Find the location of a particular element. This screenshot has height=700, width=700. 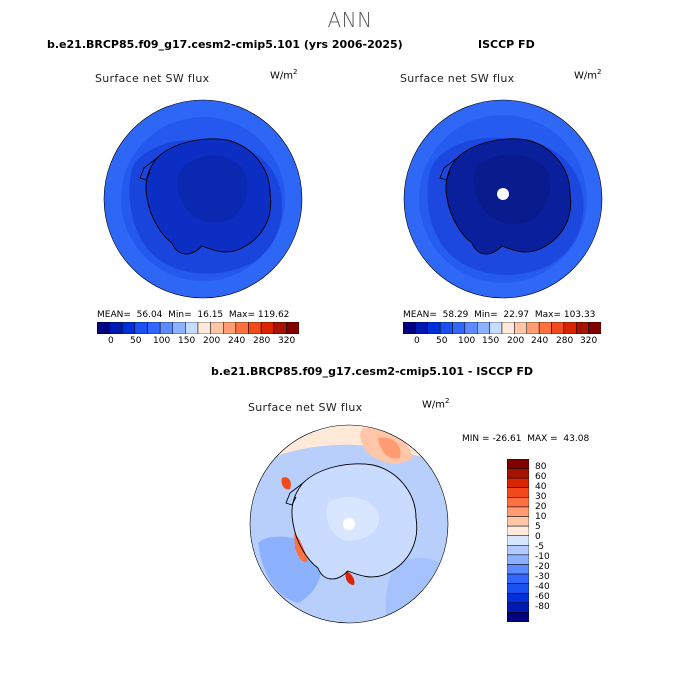

panel2-polar-map is located at coordinates (503, 199).